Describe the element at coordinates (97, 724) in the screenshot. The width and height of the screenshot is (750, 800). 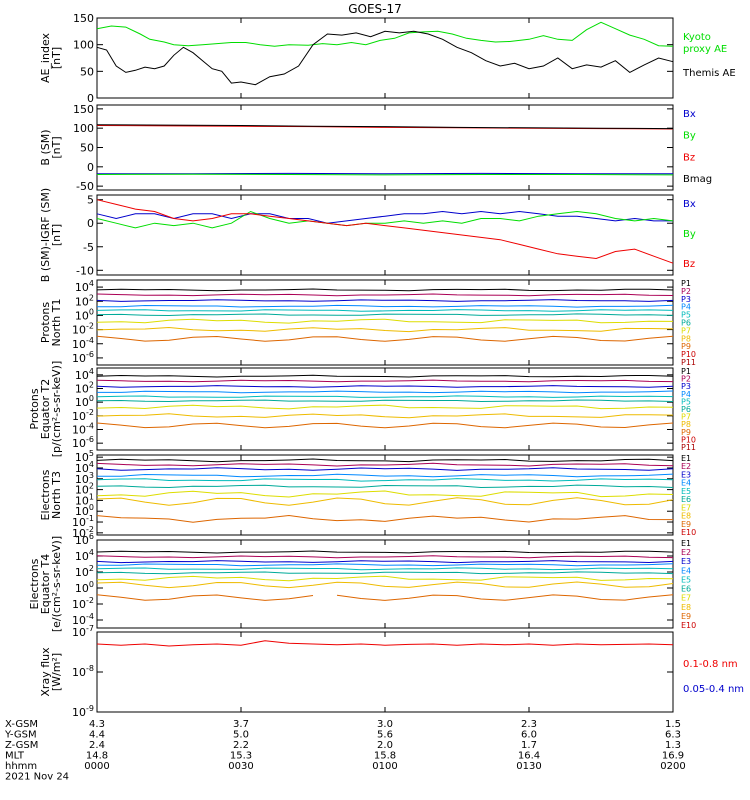
I see `x-axis-value: 4.3` at that location.